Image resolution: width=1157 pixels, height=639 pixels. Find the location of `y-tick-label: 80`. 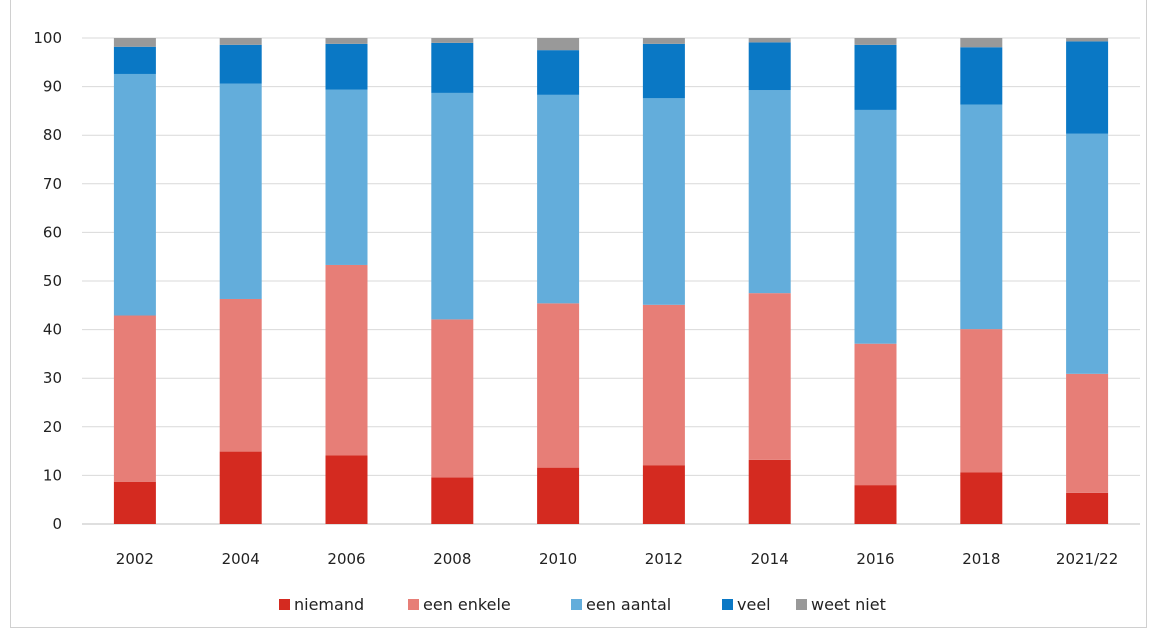

y-tick-label: 80 is located at coordinates (52, 135).